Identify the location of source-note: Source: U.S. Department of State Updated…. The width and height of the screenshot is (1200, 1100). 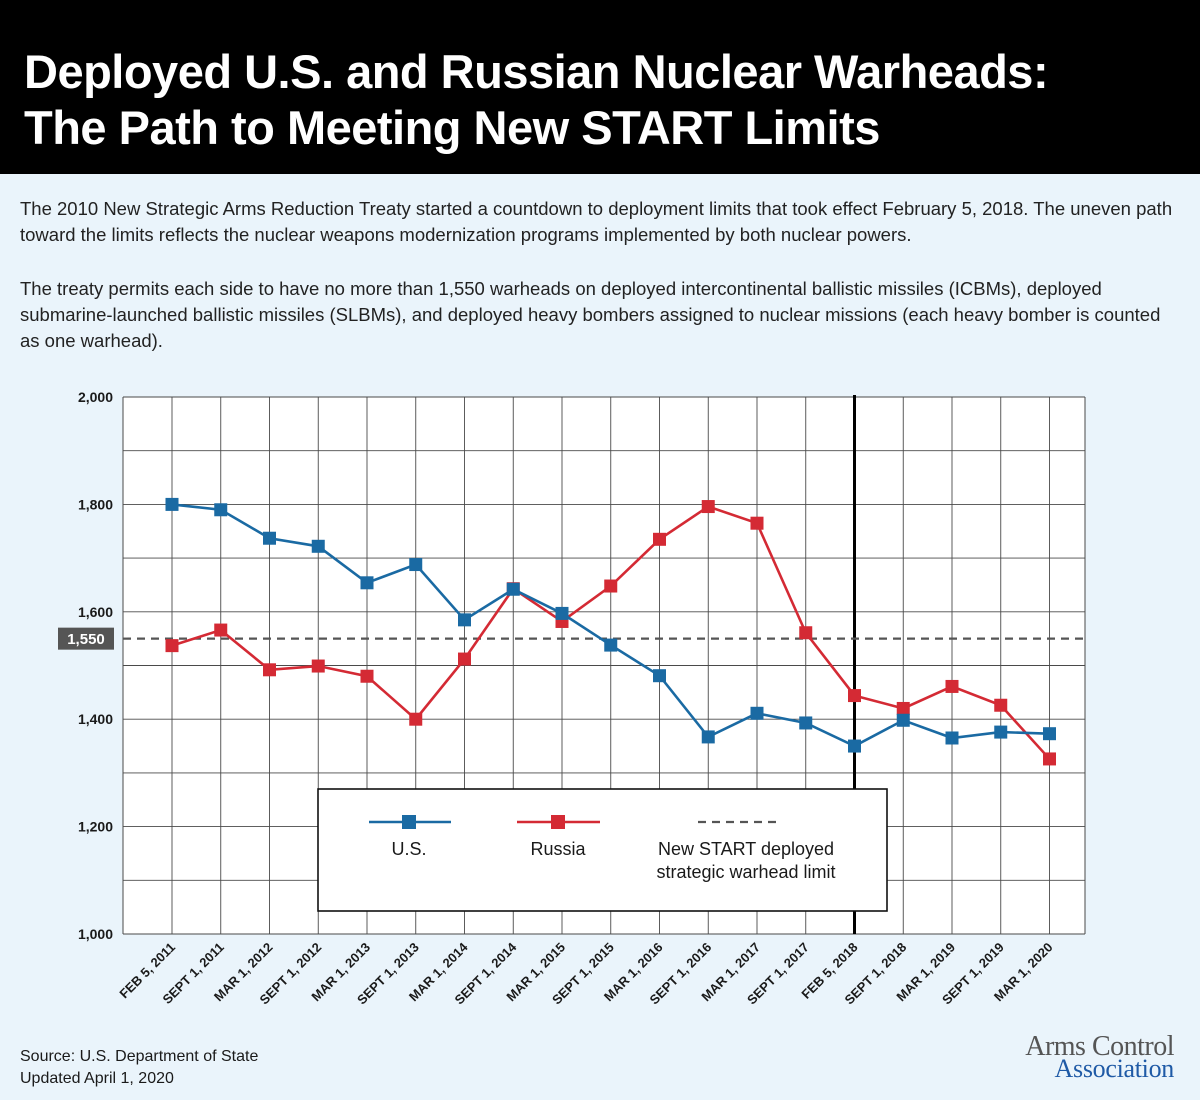
(139, 1068).